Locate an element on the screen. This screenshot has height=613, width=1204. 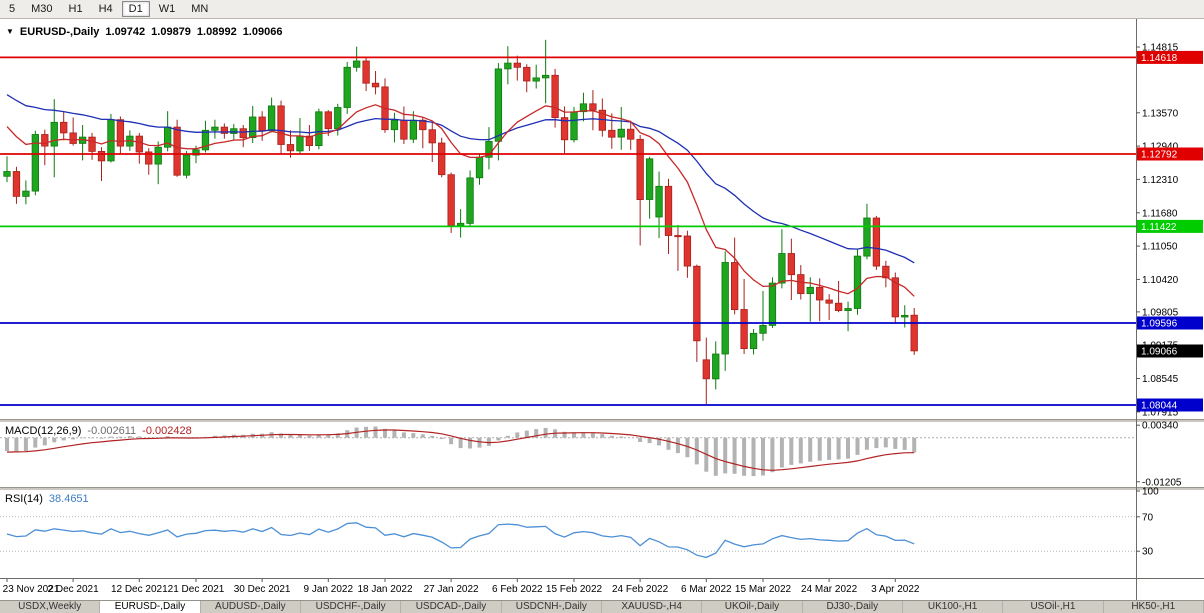
svg-text: 12 Dec 2021 is located at coordinates (139, 589).